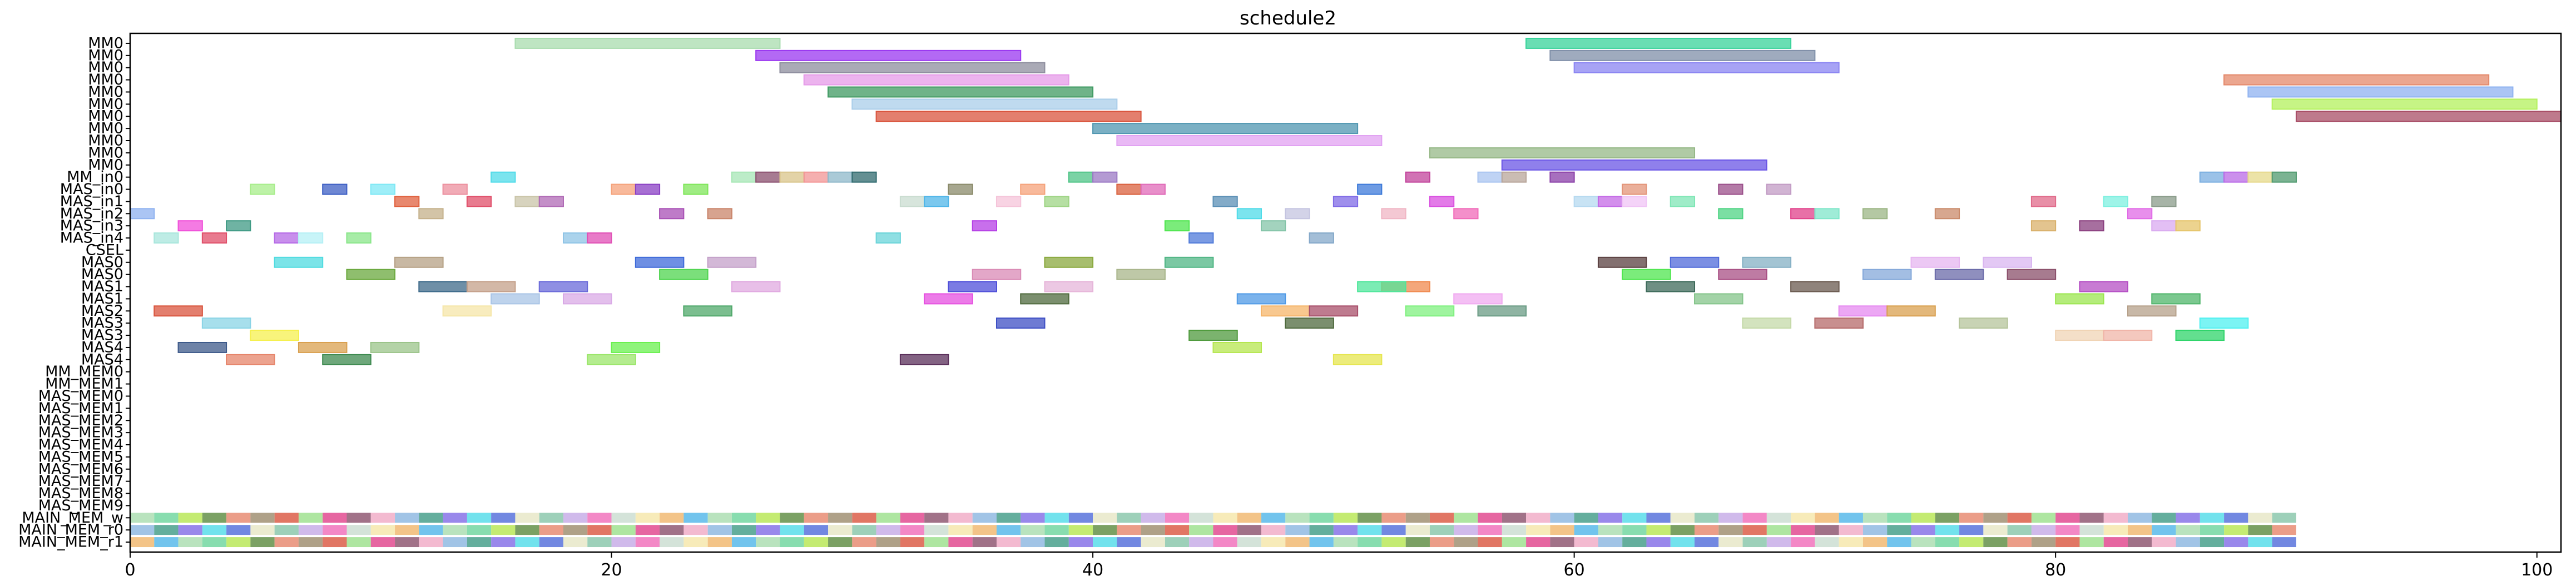 The image size is (2576, 586). What do you see at coordinates (102, 262) in the screenshot?
I see `row-label: MAS0` at bounding box center [102, 262].